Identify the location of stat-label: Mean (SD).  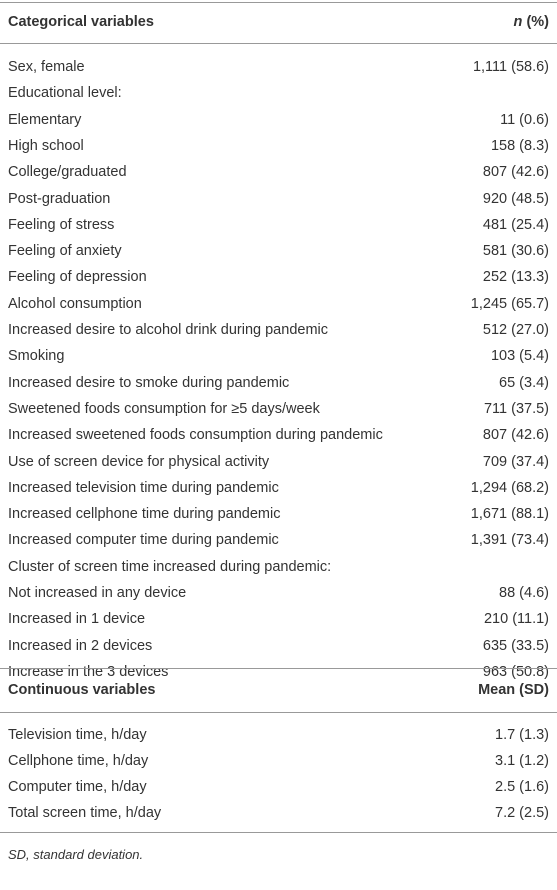
(513, 690).